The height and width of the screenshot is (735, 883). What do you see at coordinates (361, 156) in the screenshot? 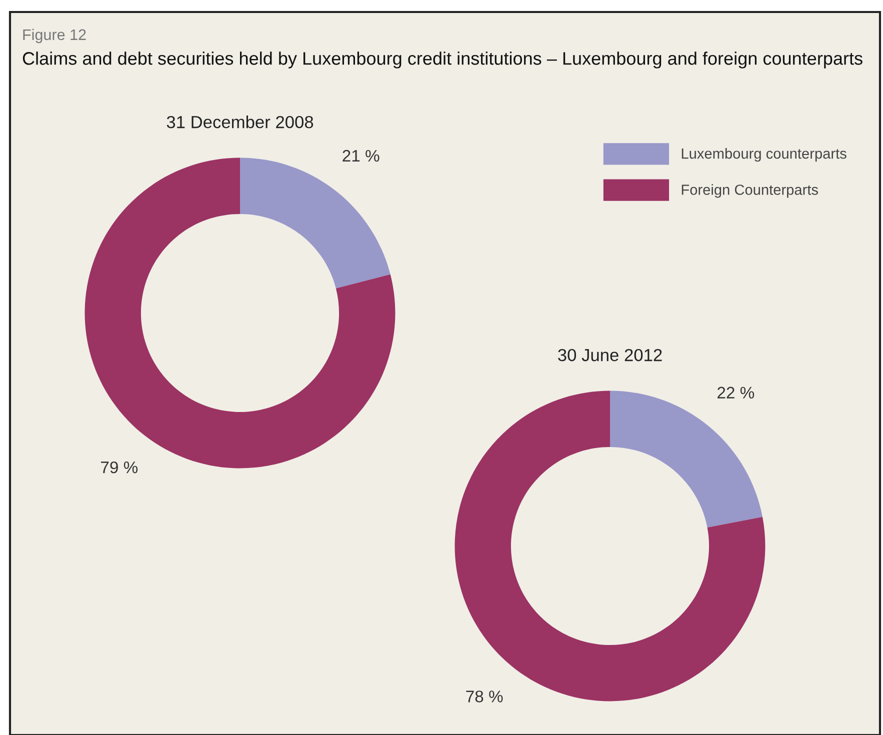
I see `data-label: 21 %` at bounding box center [361, 156].